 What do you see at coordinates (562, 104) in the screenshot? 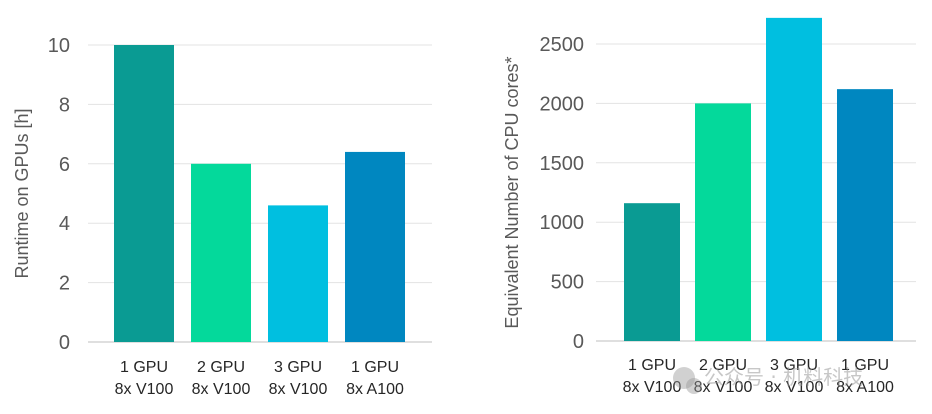
I see `y-tick-label: 2000` at bounding box center [562, 104].